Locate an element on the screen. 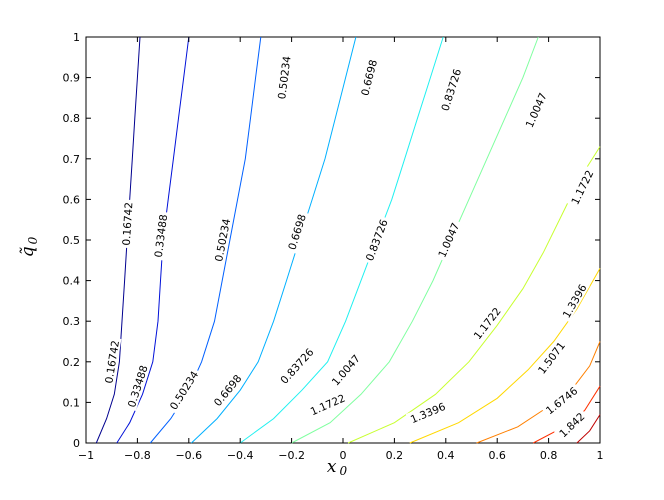  y-tick-label: 0.8 is located at coordinates (72, 118).